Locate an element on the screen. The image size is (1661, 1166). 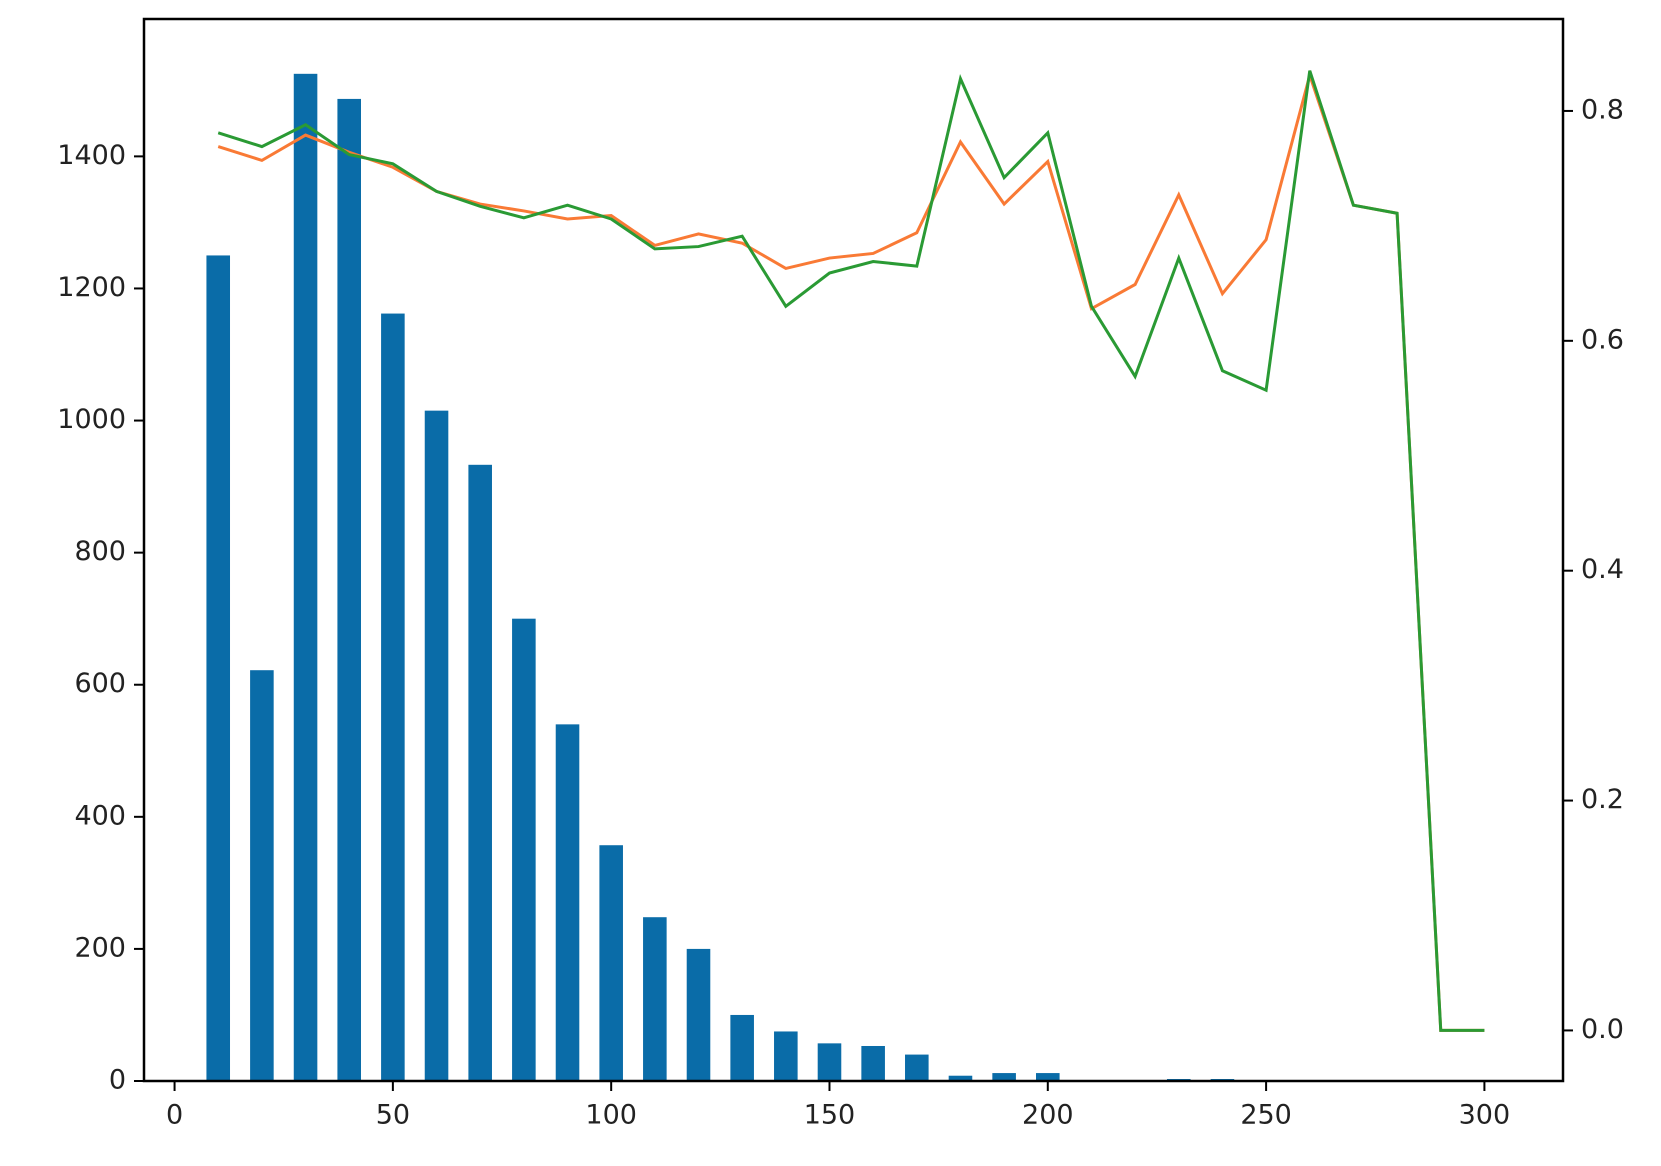
y-tick-label: 200 is located at coordinates (100, 947).